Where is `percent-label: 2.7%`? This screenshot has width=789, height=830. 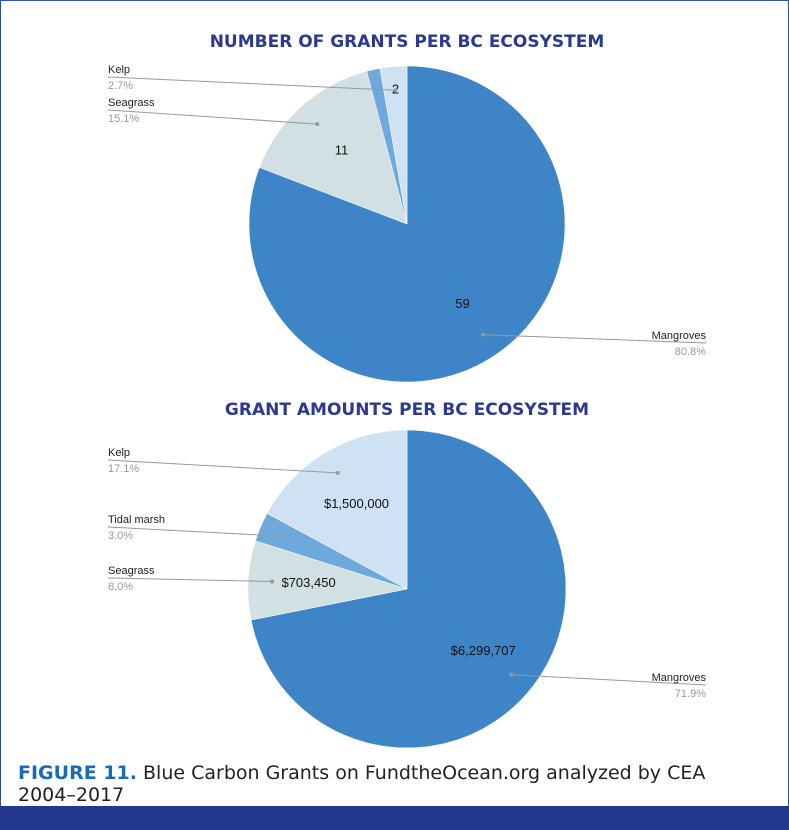
percent-label: 2.7% is located at coordinates (120, 86).